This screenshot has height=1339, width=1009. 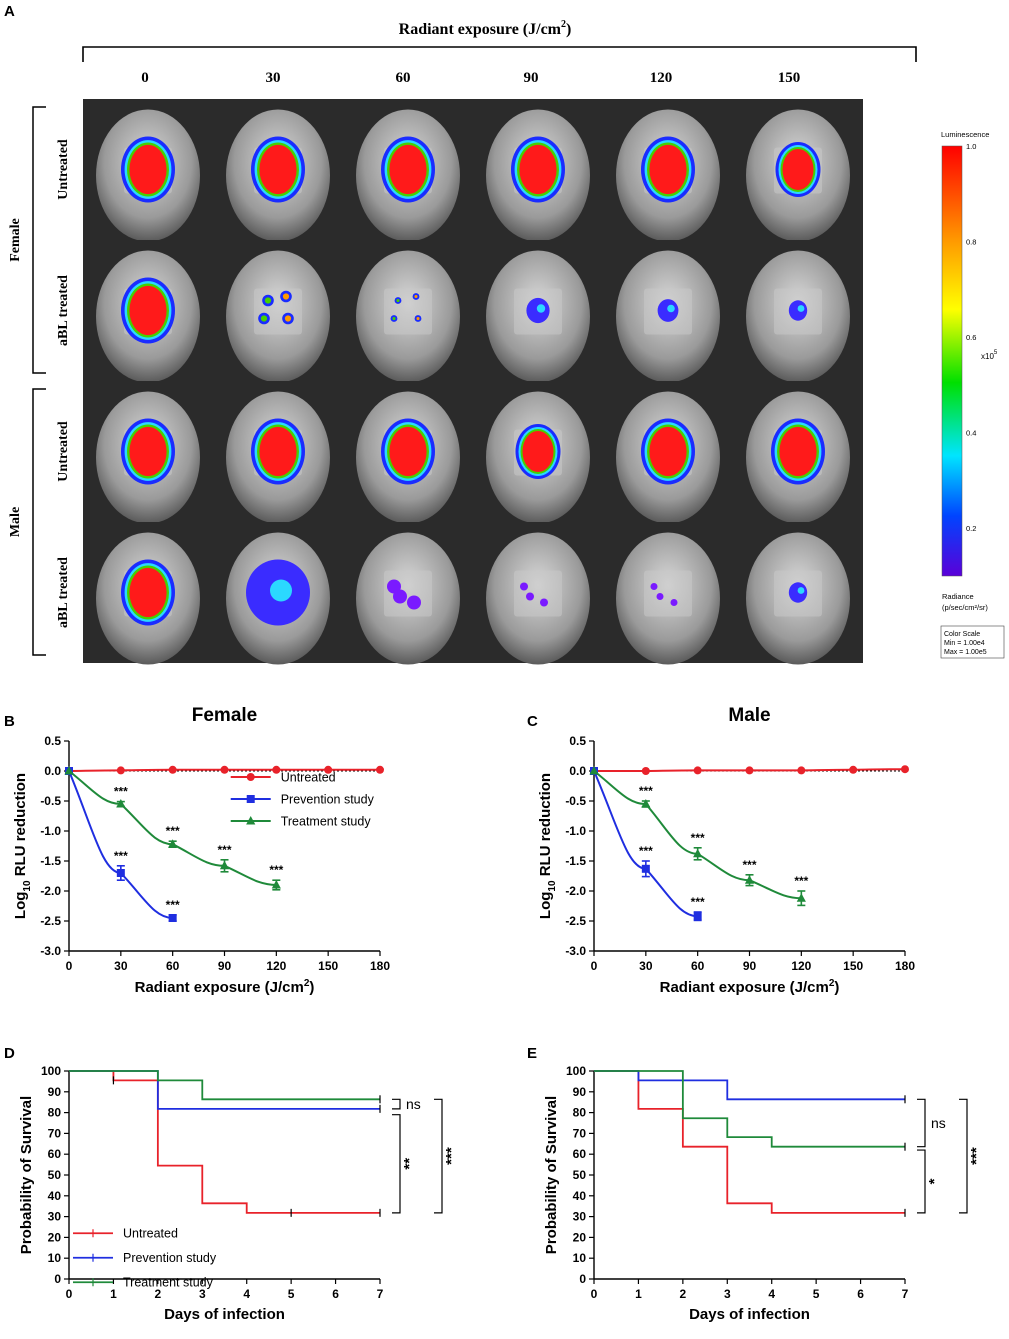 What do you see at coordinates (39, 522) in the screenshot?
I see `group-bracket-male` at bounding box center [39, 522].